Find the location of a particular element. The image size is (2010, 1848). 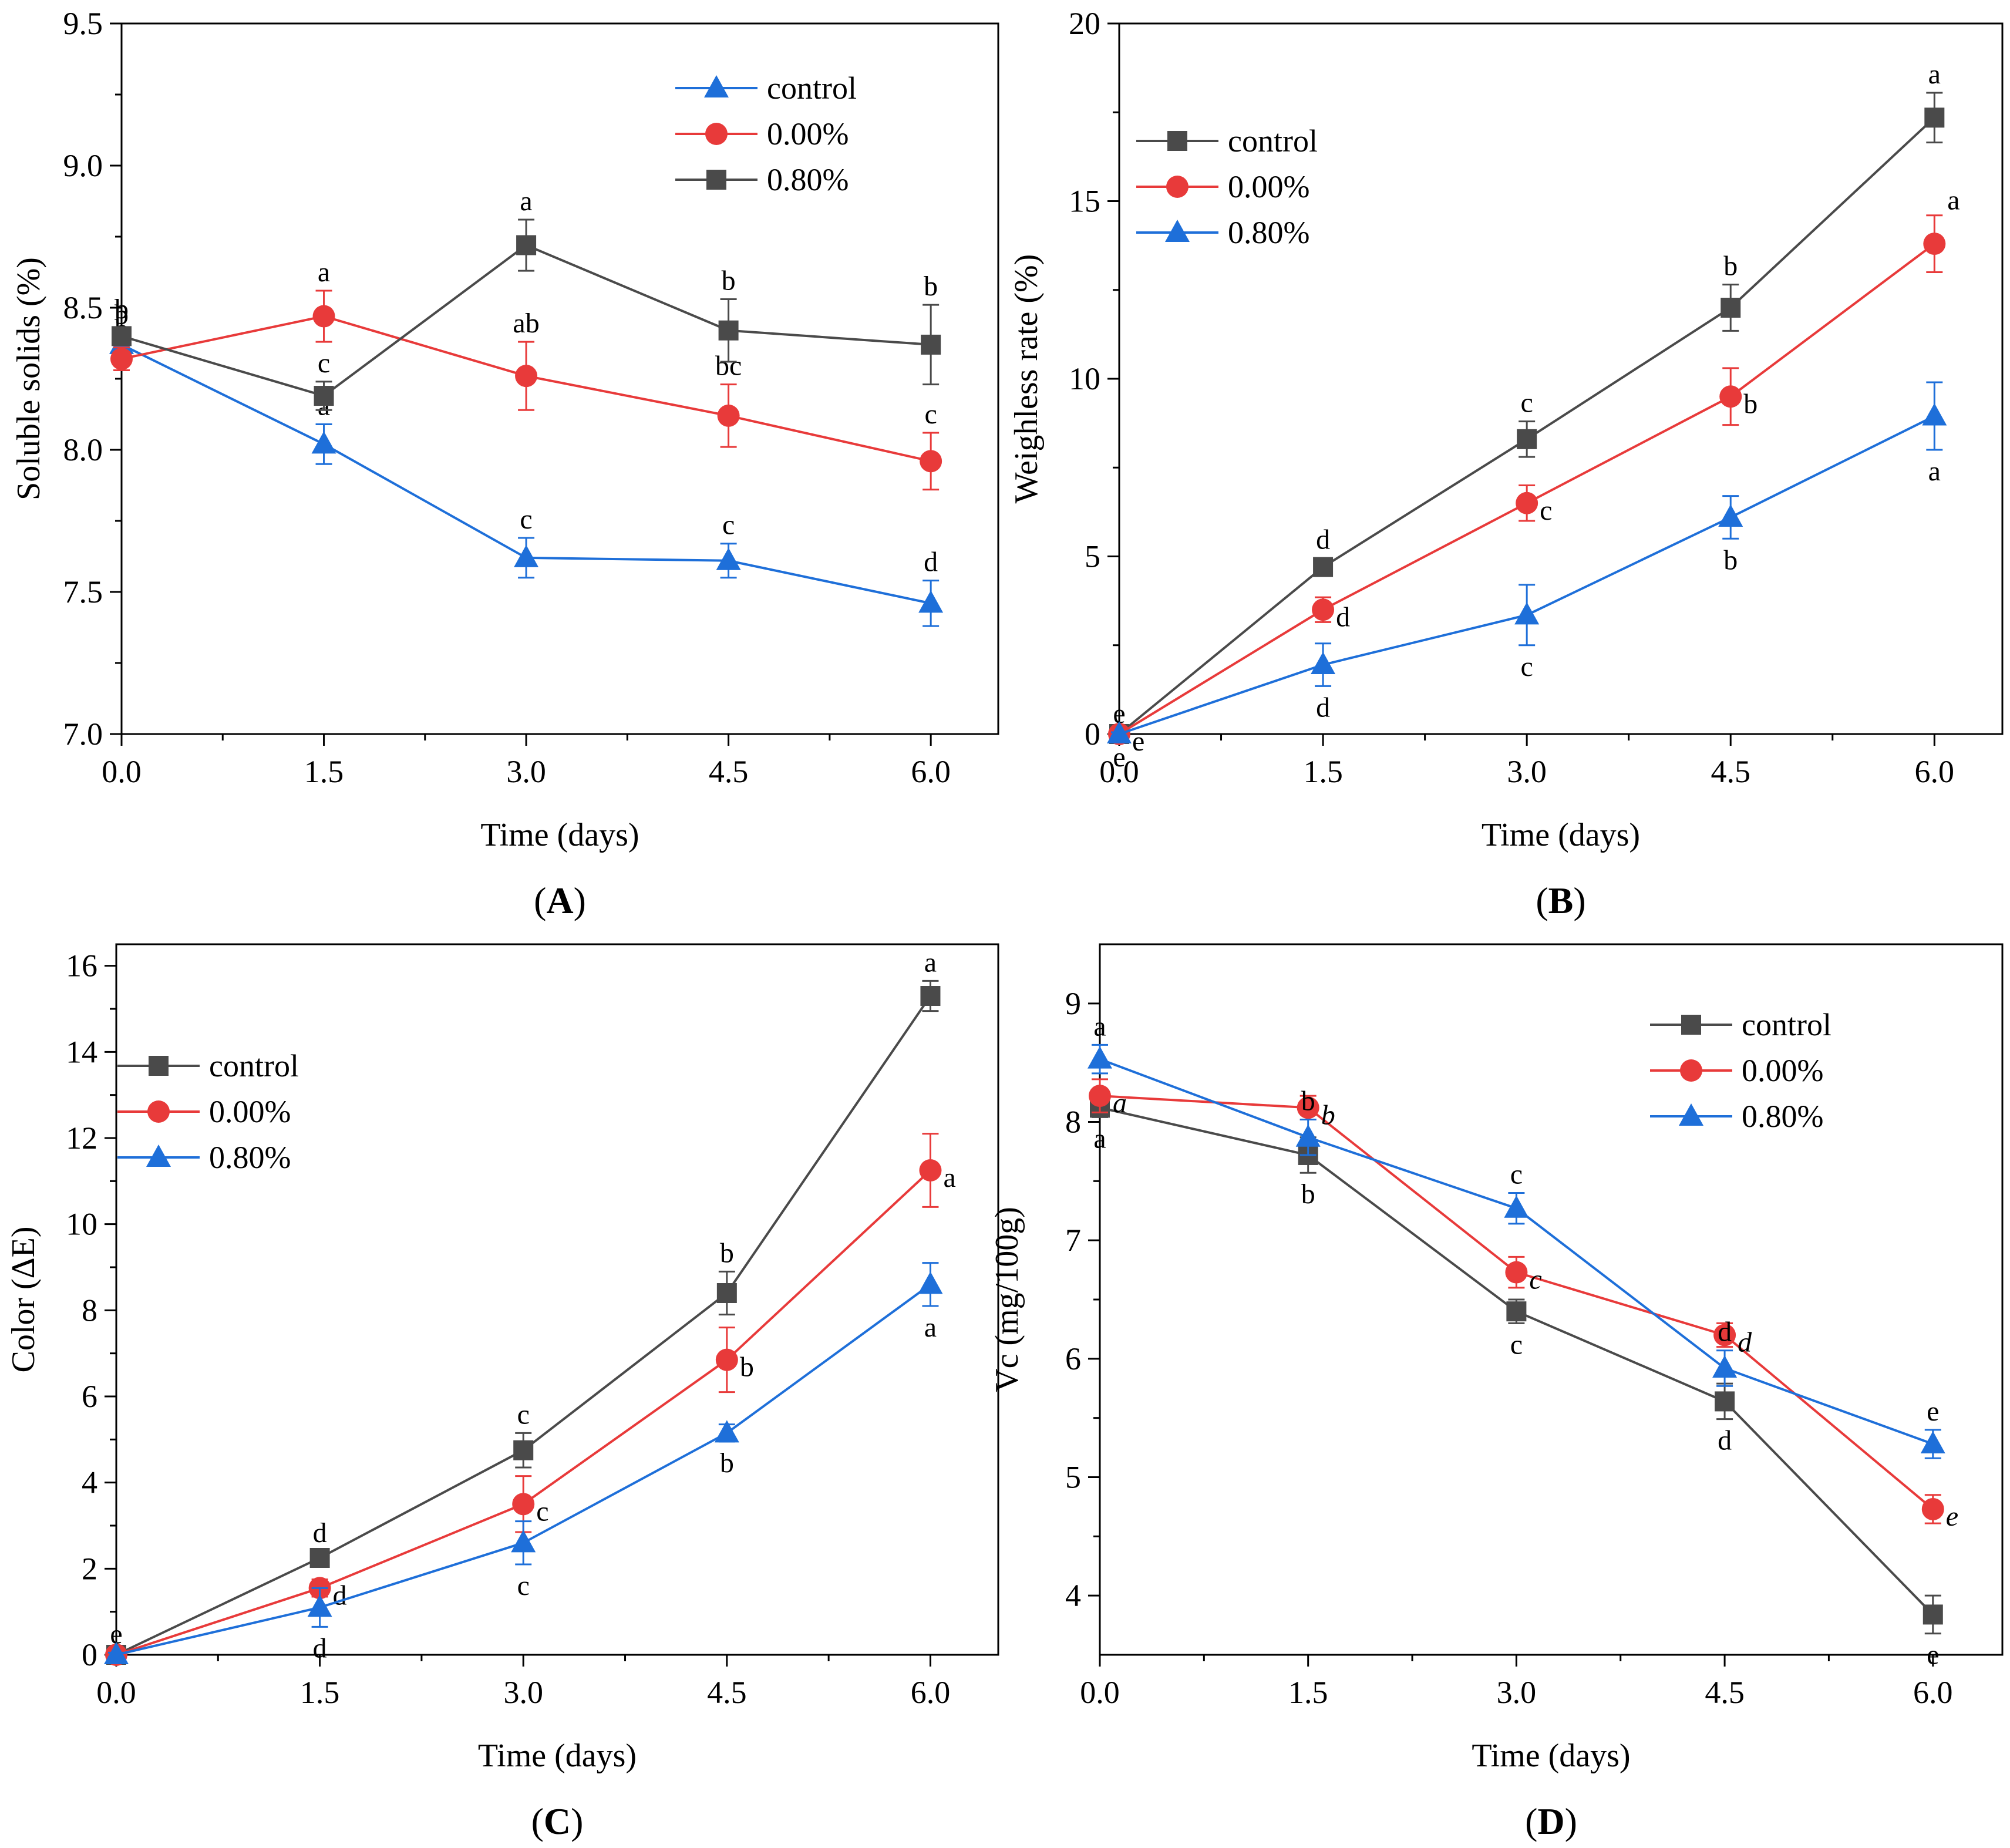

legend: control 0.00% 0.80% is located at coordinates (1227, 186).